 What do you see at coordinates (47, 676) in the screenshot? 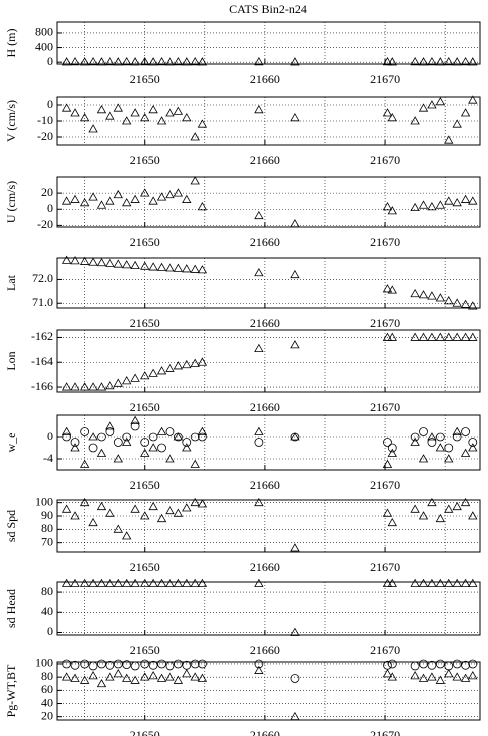
I see `y-tick-label: 80` at bounding box center [47, 676].